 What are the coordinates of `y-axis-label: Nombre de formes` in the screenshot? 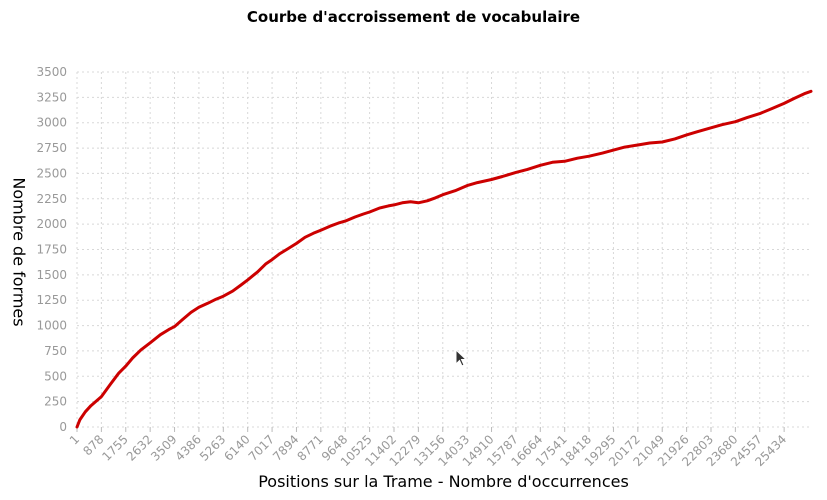 It's located at (19, 252).